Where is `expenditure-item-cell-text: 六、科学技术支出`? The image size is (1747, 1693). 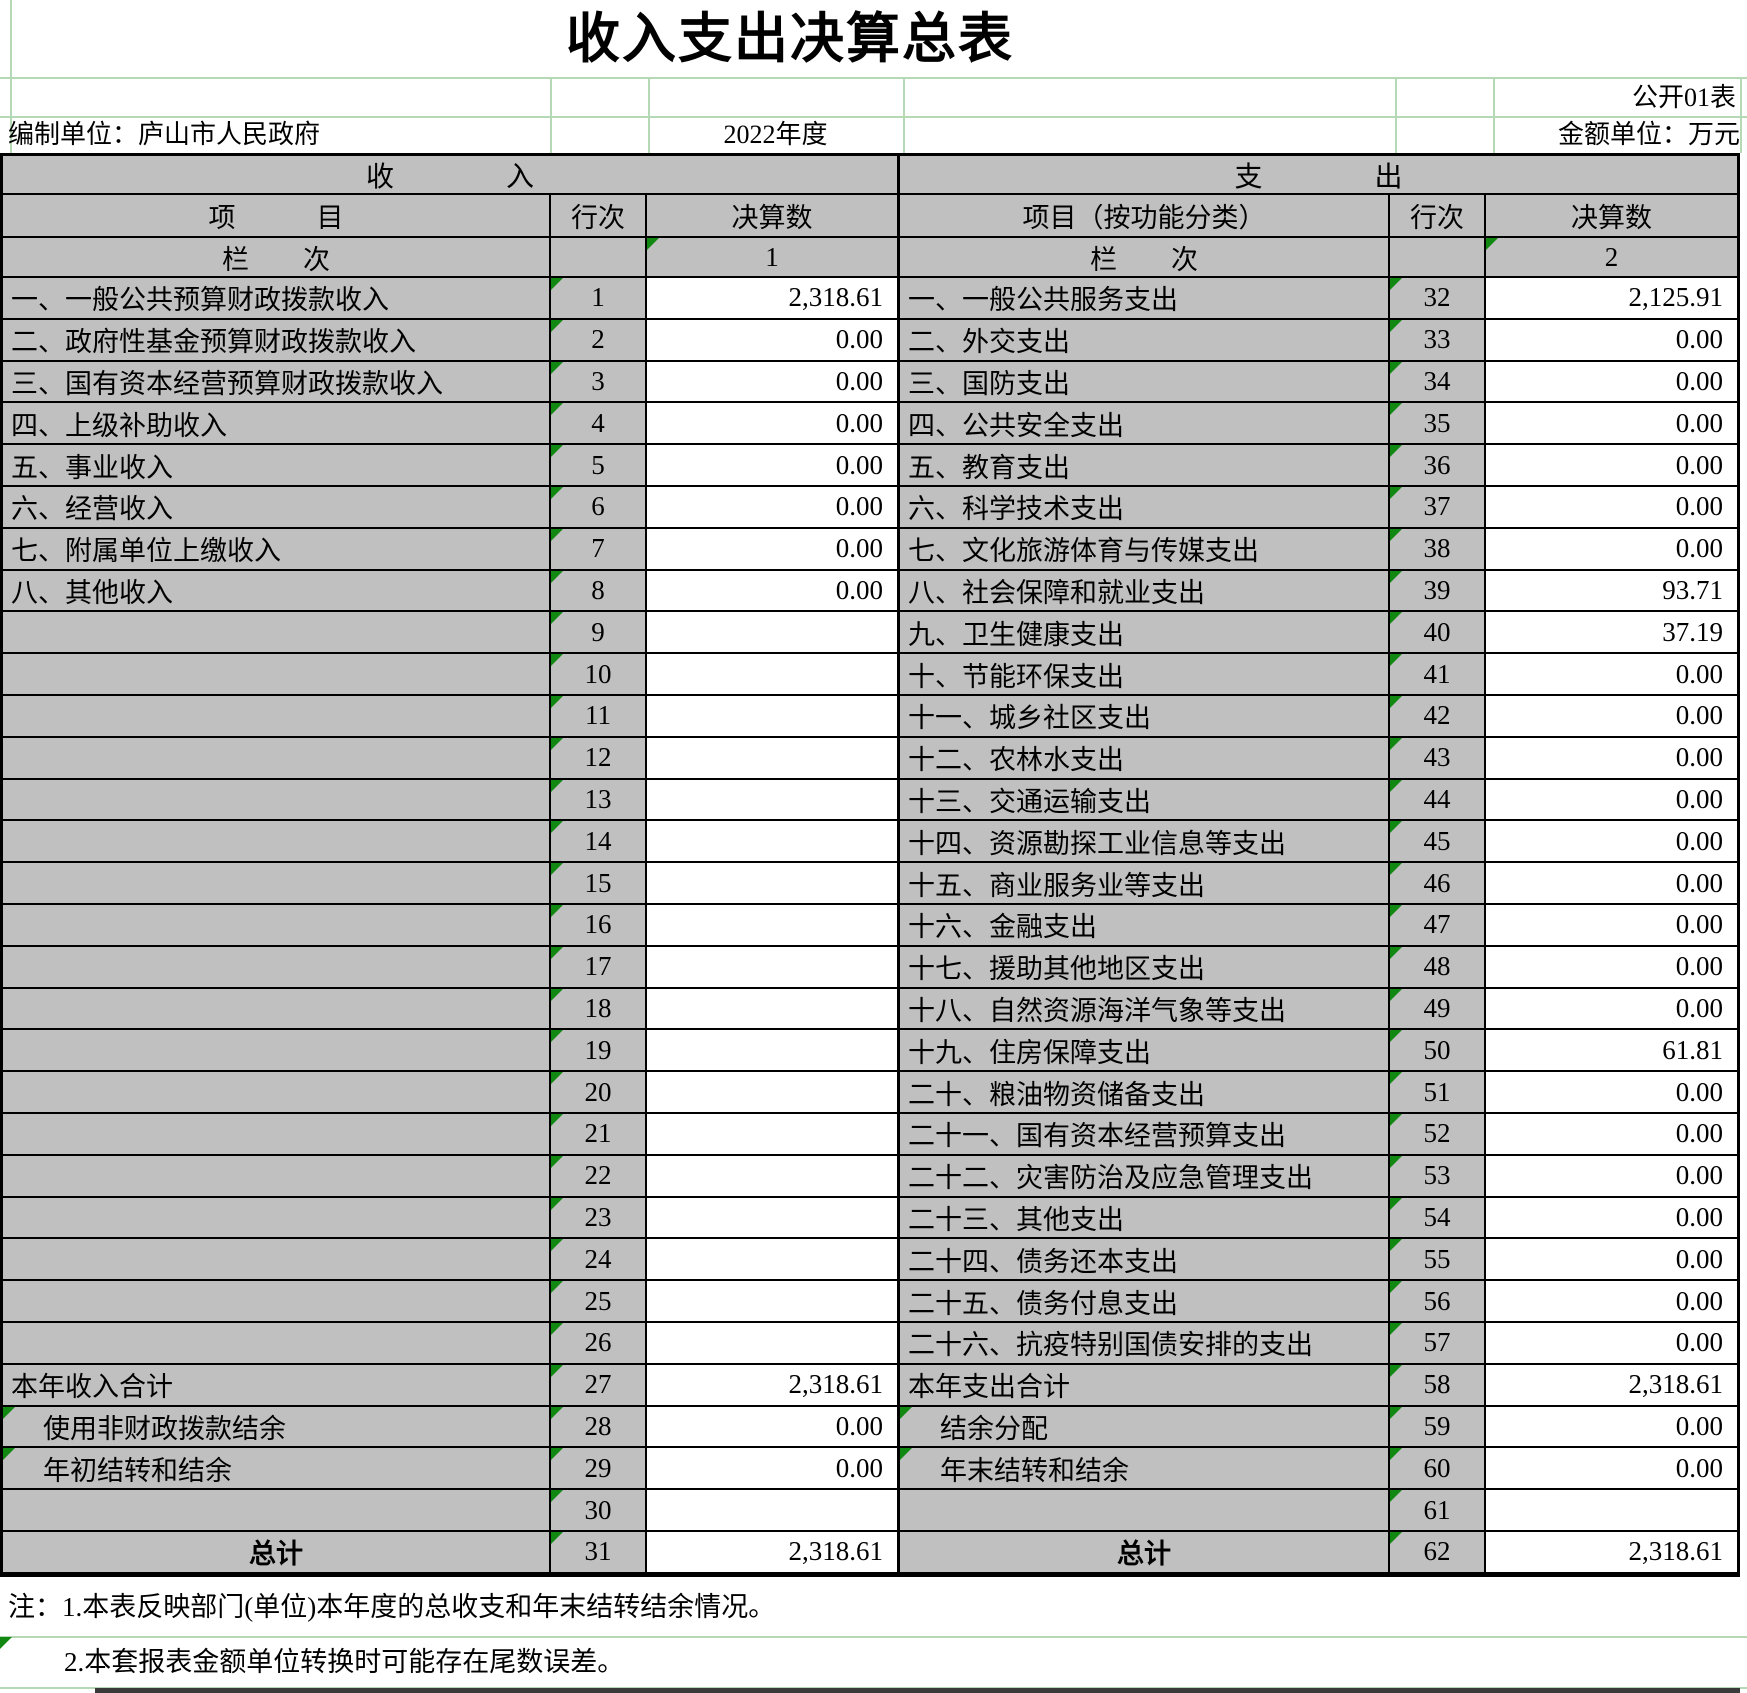 expenditure-item-cell-text: 六、科学技术支出 is located at coordinates (1016, 509).